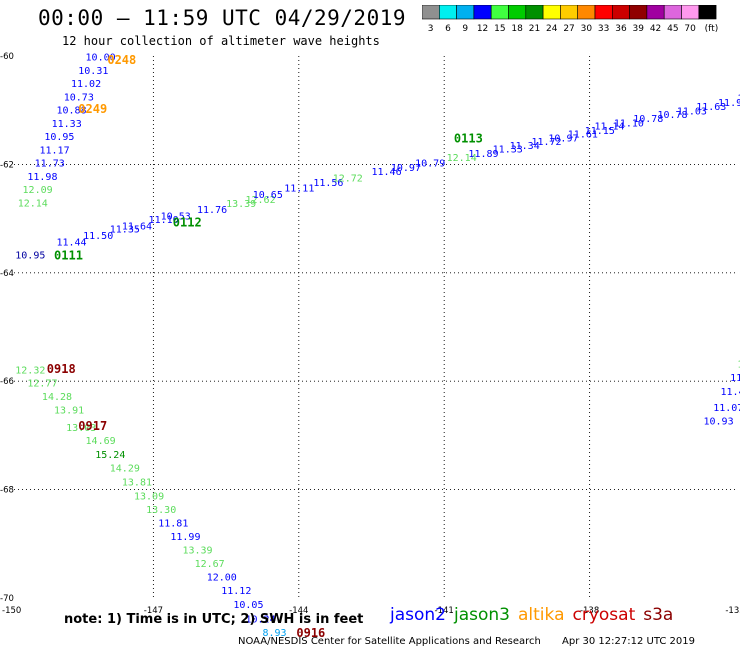  What do you see at coordinates (42, 384) in the screenshot?
I see `swh-value: 12.77` at bounding box center [42, 384].